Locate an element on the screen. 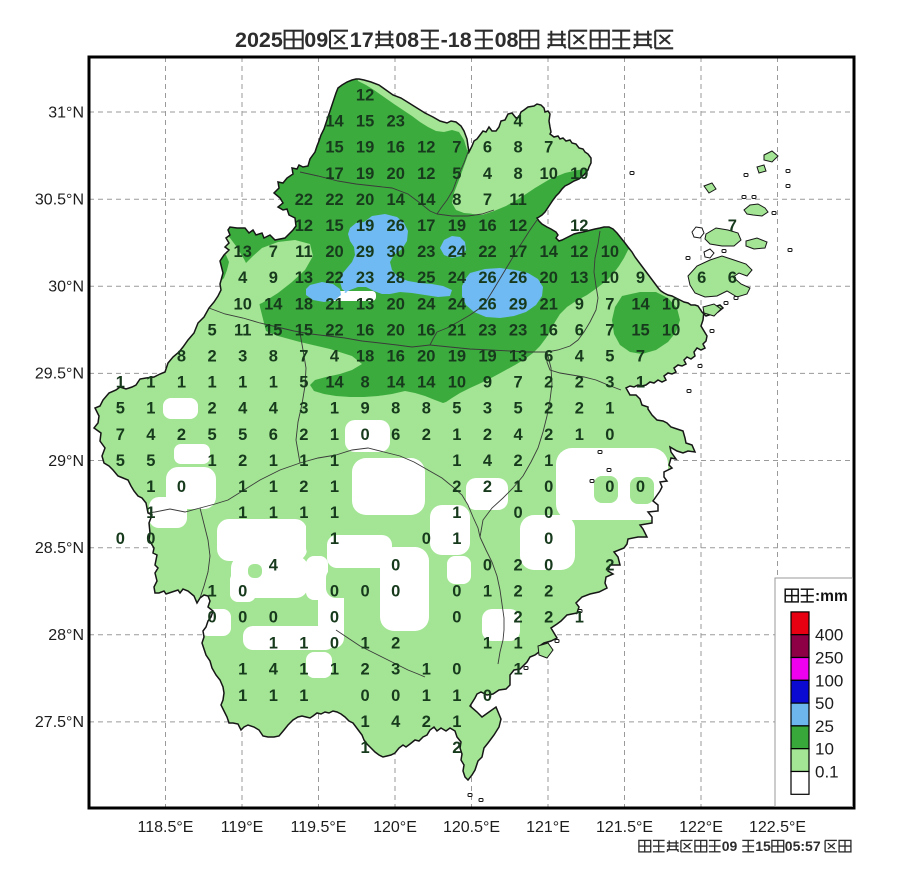 The height and width of the screenshot is (882, 900). svg-text: 05:57 is located at coordinates (803, 846).